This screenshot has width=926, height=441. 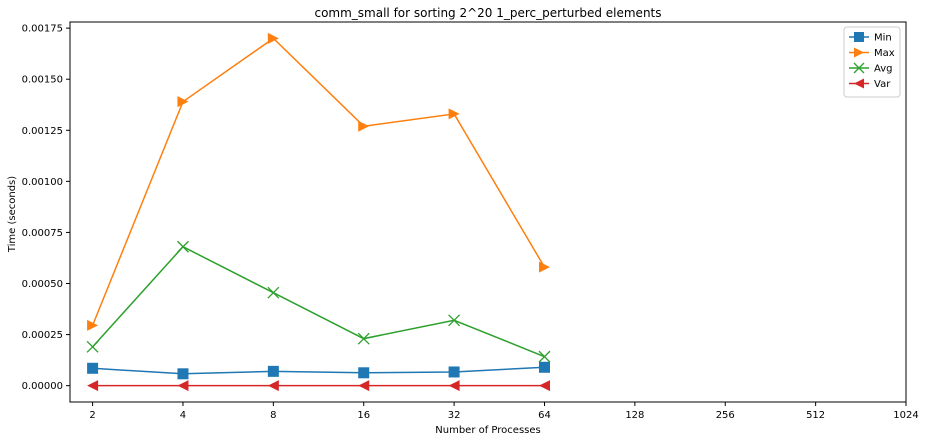 I want to click on series-min, so click(x=318, y=370).